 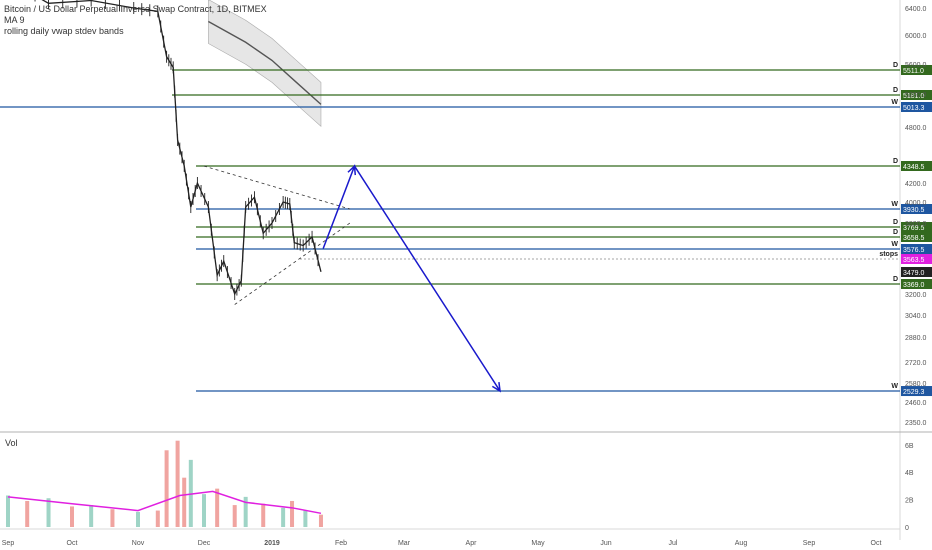 I want to click on price-tick-label: 2350.0, so click(x=916, y=423).